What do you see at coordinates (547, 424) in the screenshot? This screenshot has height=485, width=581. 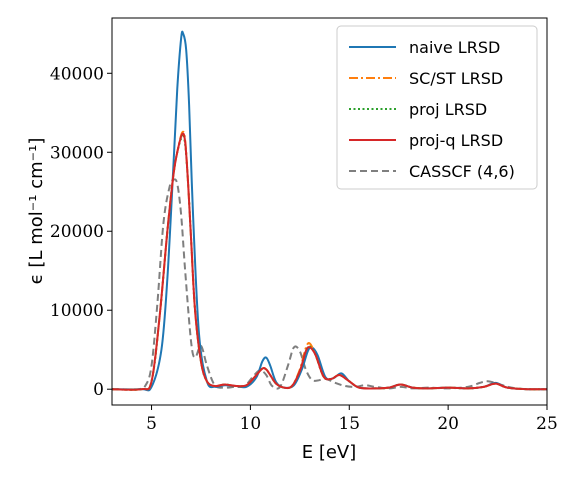 I see `x-tick-label: 25` at bounding box center [547, 424].